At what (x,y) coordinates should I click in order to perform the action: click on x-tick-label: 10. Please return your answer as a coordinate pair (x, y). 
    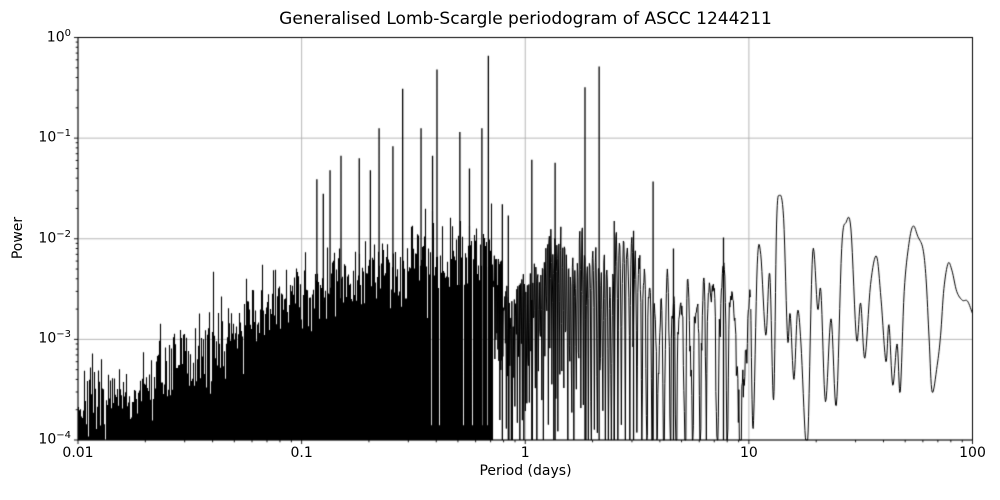
    Looking at the image, I should click on (748, 453).